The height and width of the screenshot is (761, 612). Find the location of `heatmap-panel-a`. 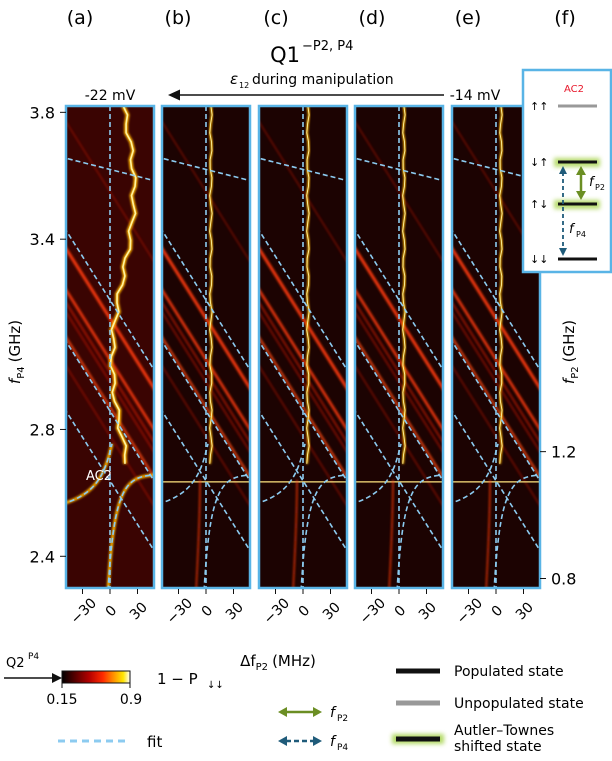

heatmap-panel-a is located at coordinates (110, 347).